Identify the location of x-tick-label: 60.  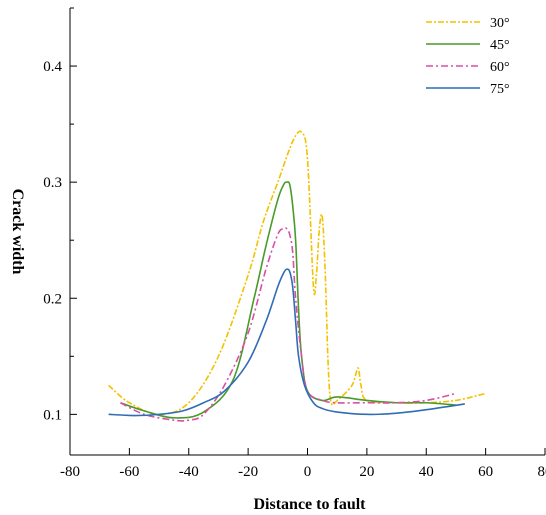
(485, 472).